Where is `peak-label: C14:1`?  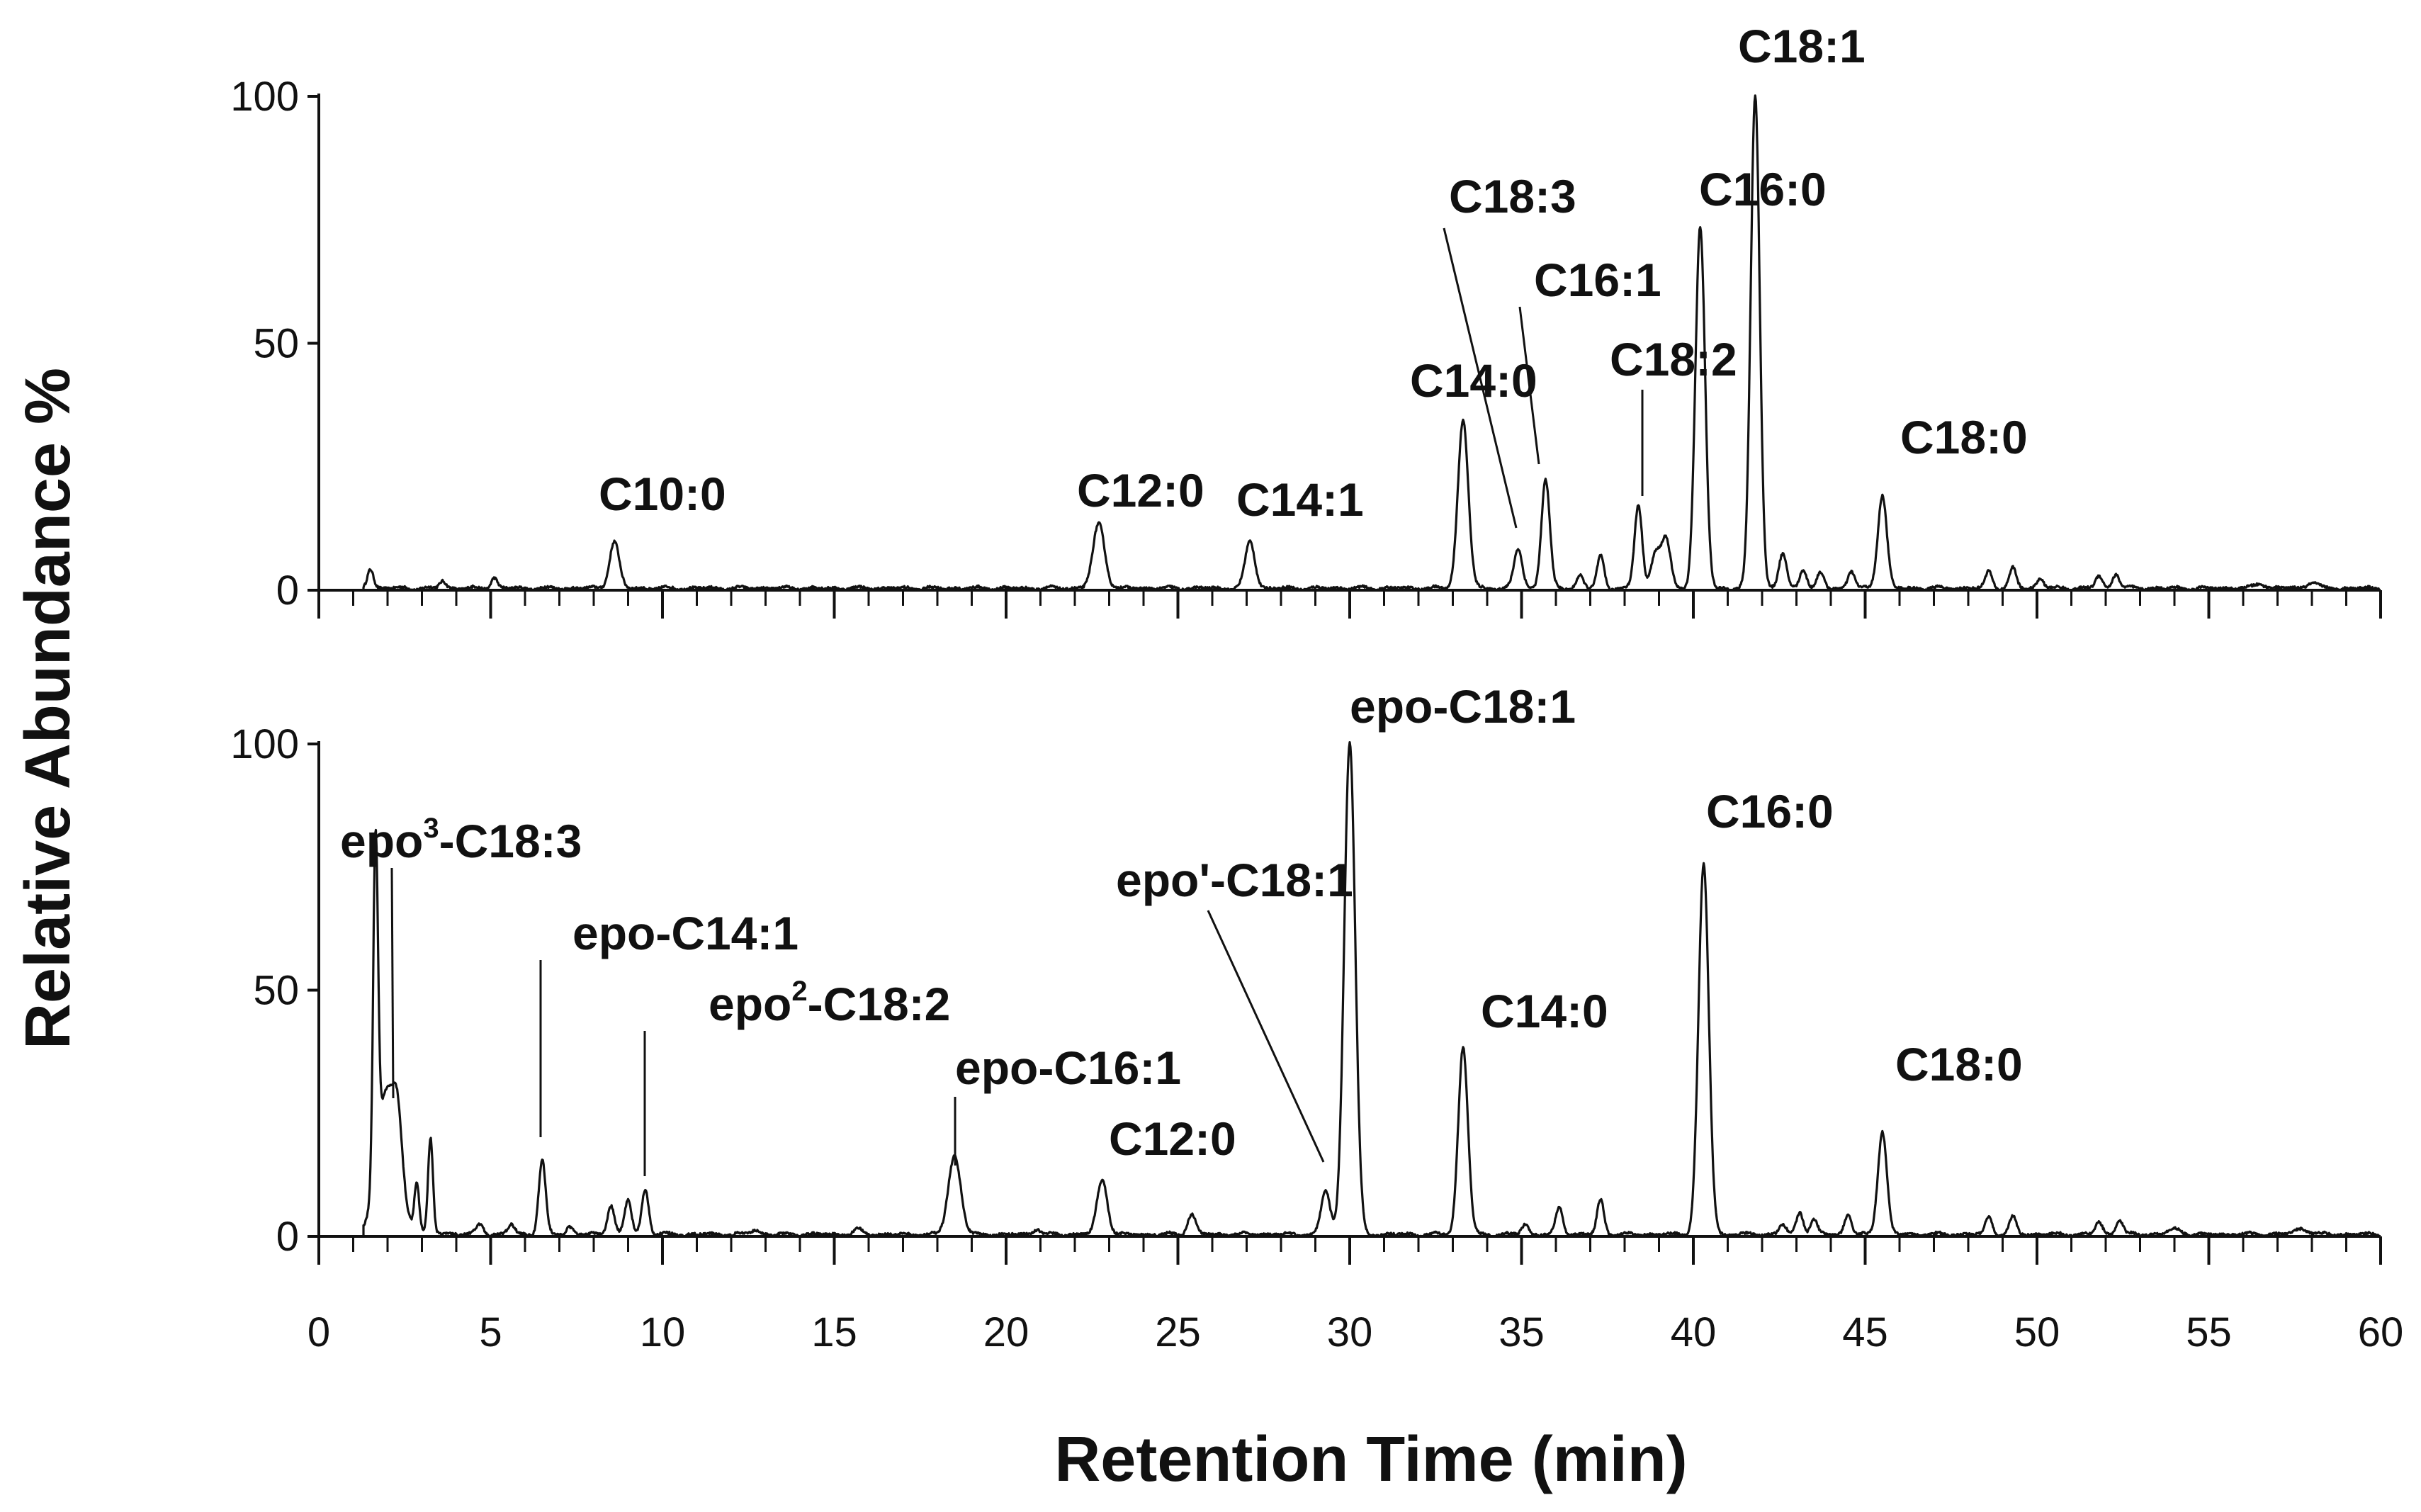 peak-label: C14:1 is located at coordinates (1300, 499).